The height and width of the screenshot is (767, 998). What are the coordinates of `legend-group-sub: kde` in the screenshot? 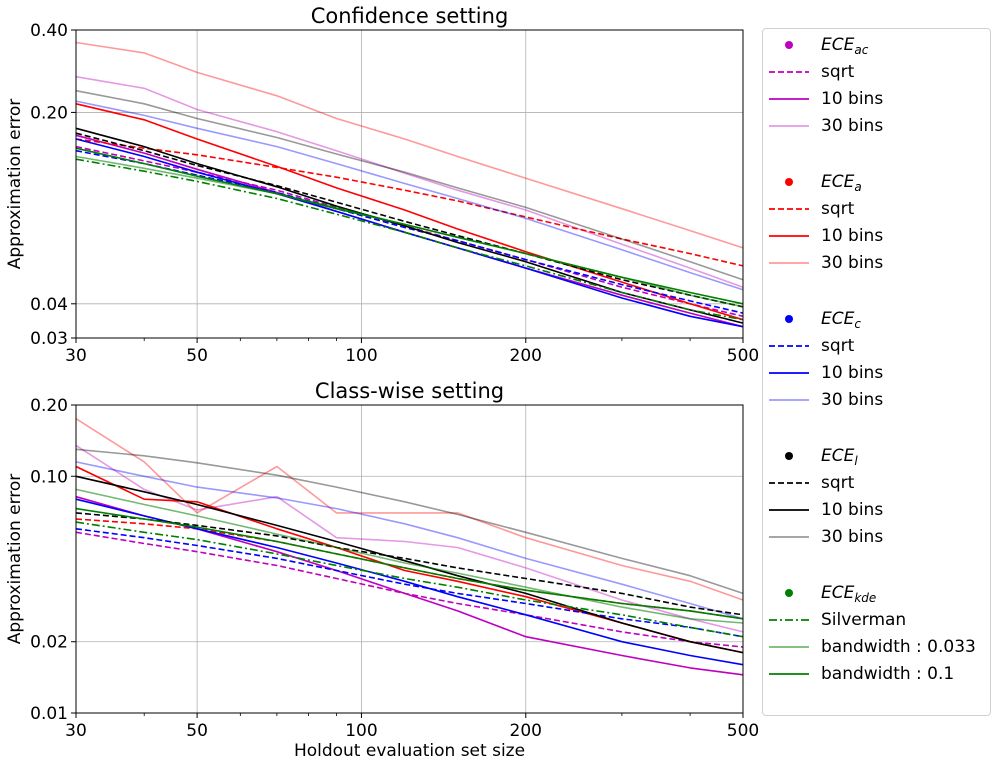 It's located at (865, 598).